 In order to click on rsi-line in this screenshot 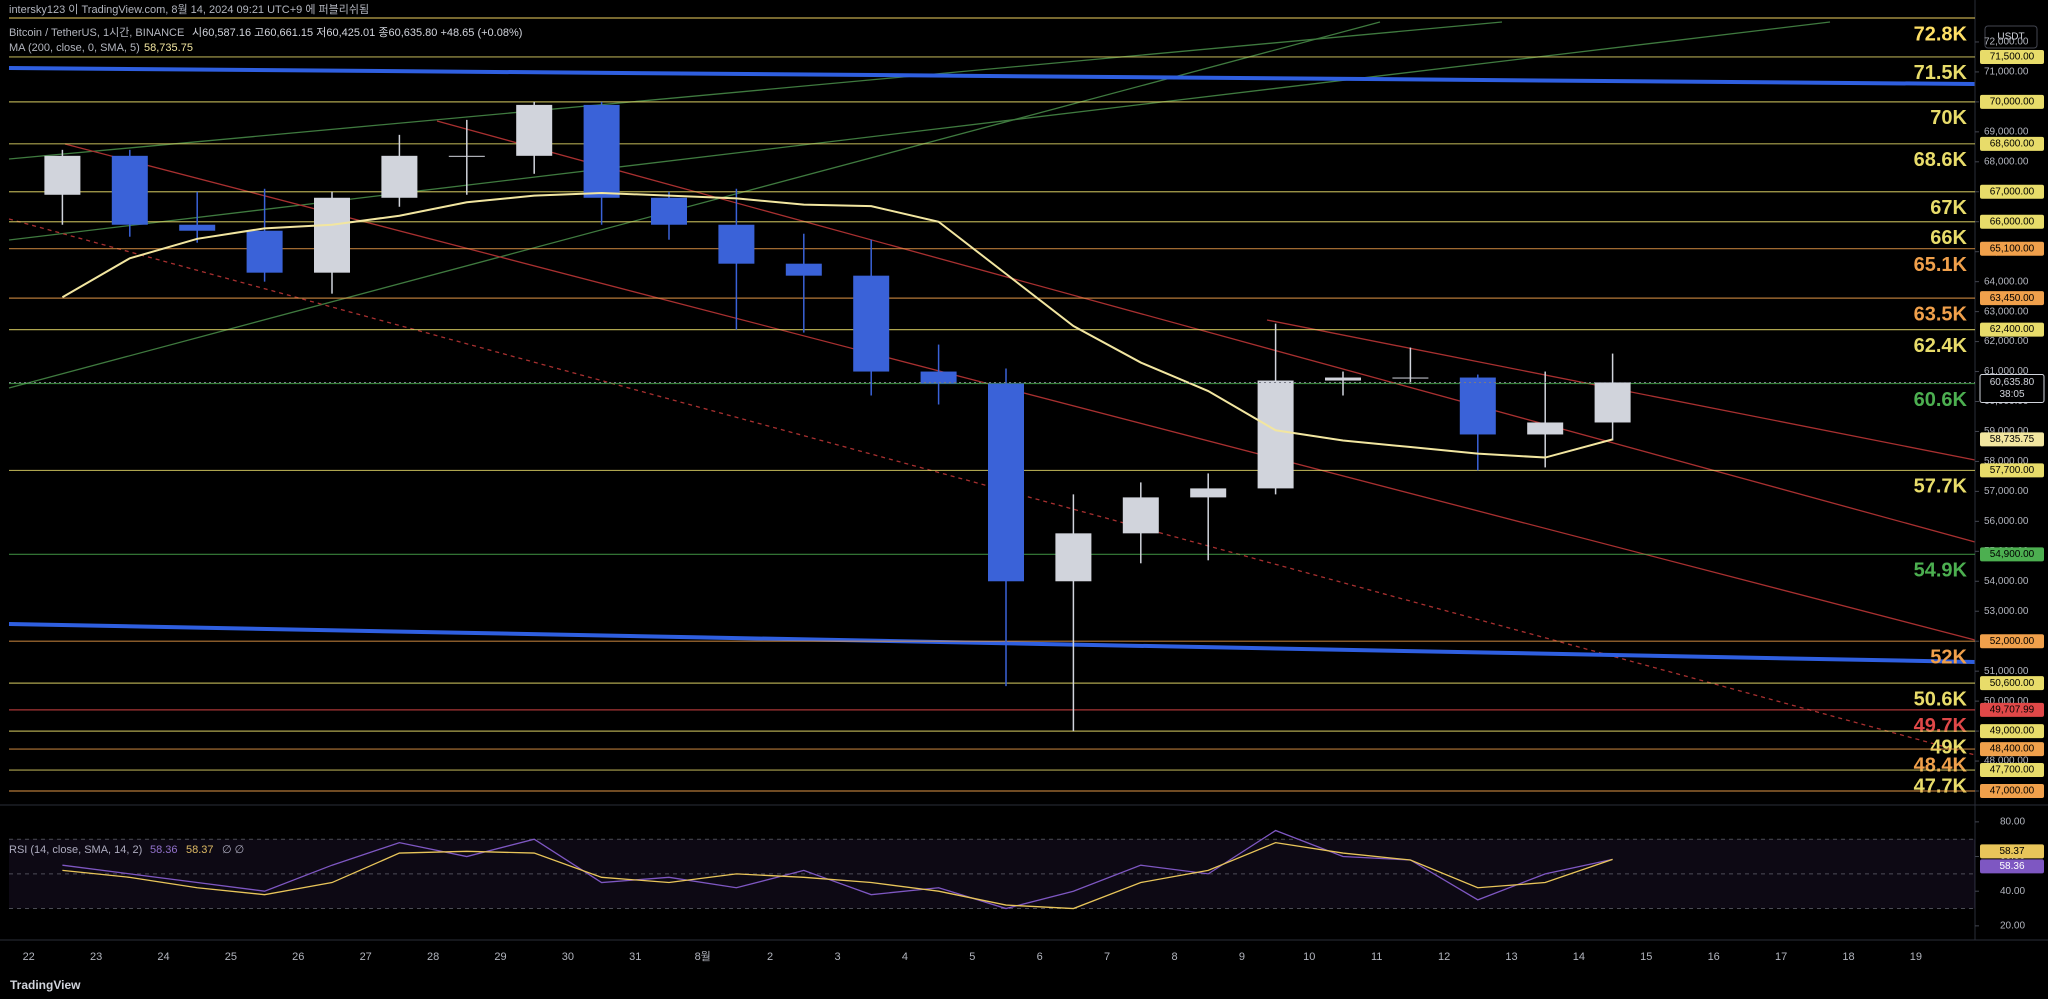, I will do `click(837, 869)`.